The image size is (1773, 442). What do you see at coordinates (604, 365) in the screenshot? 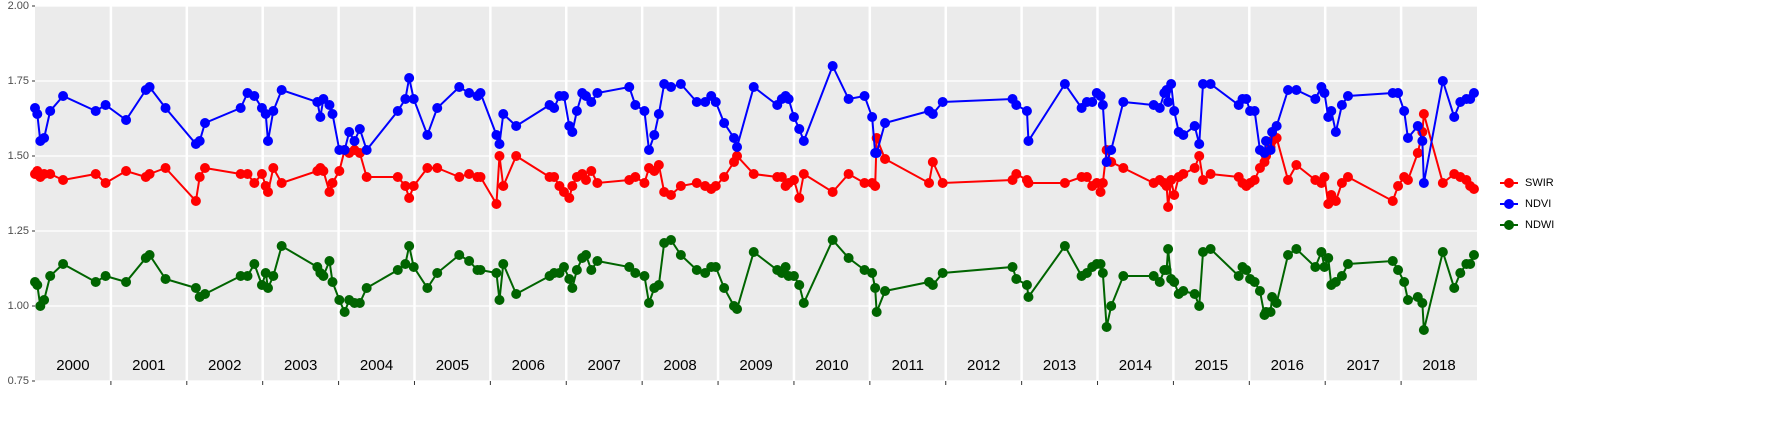
I see `year-label: 2007` at bounding box center [604, 365].